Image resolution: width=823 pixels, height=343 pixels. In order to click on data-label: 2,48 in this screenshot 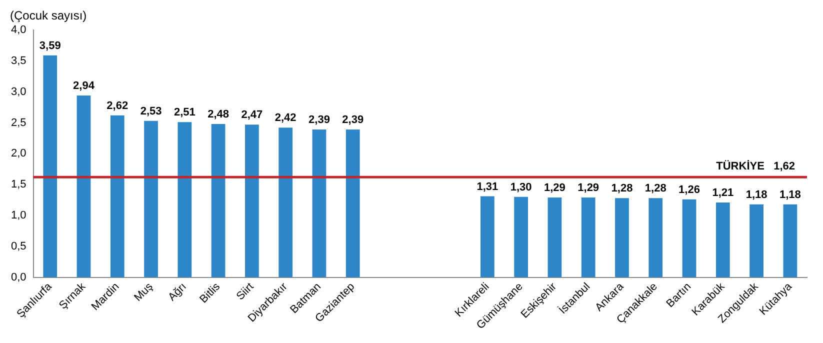, I will do `click(219, 114)`.